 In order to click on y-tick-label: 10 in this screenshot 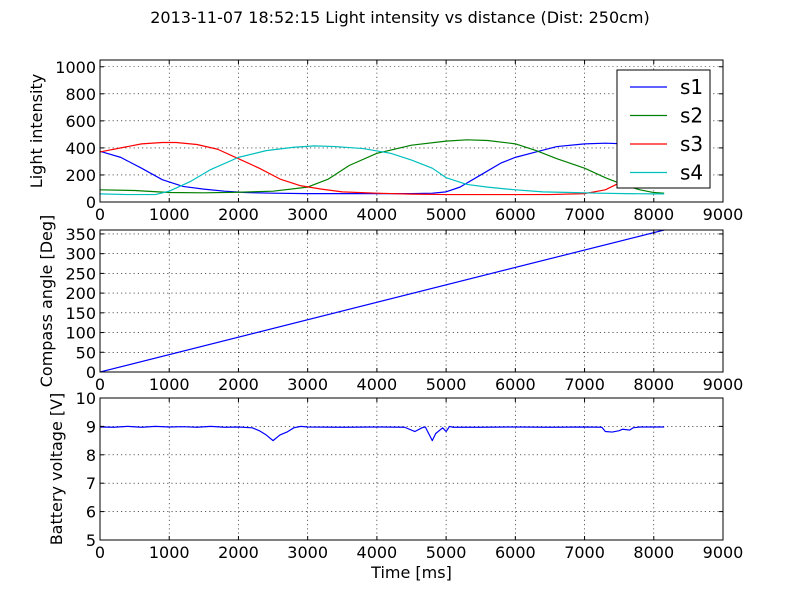, I will do `click(86, 398)`.